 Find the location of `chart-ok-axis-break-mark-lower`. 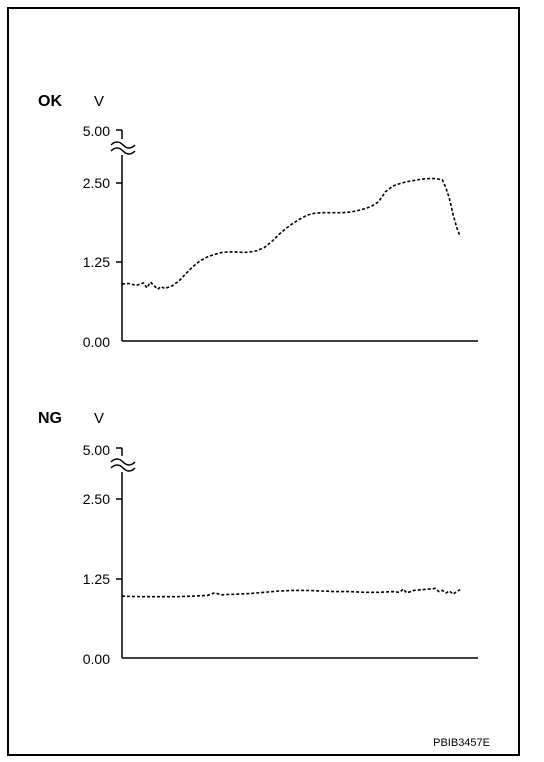

chart-ok-axis-break-mark-lower is located at coordinates (123, 151).